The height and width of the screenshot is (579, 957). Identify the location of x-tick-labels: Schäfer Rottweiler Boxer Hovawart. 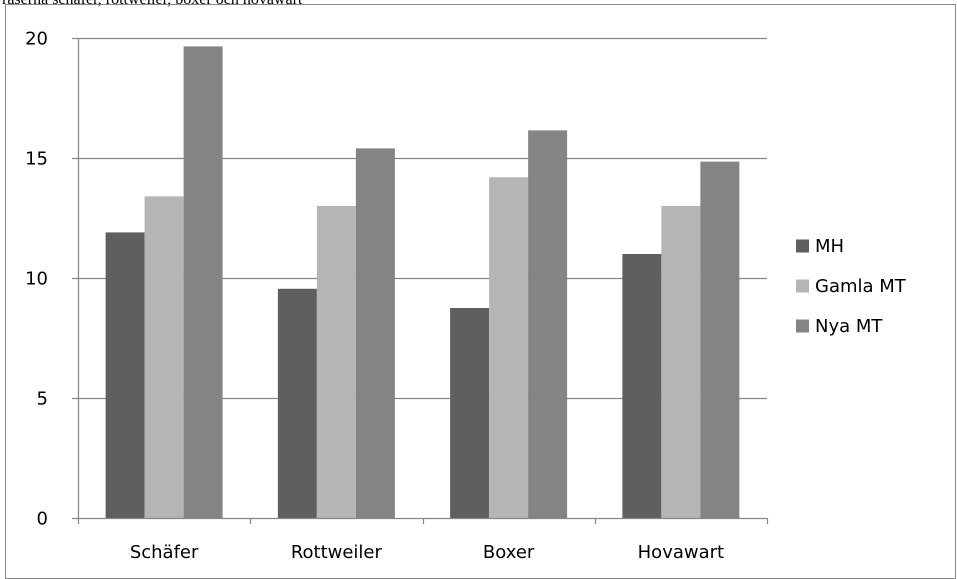
(427, 552).